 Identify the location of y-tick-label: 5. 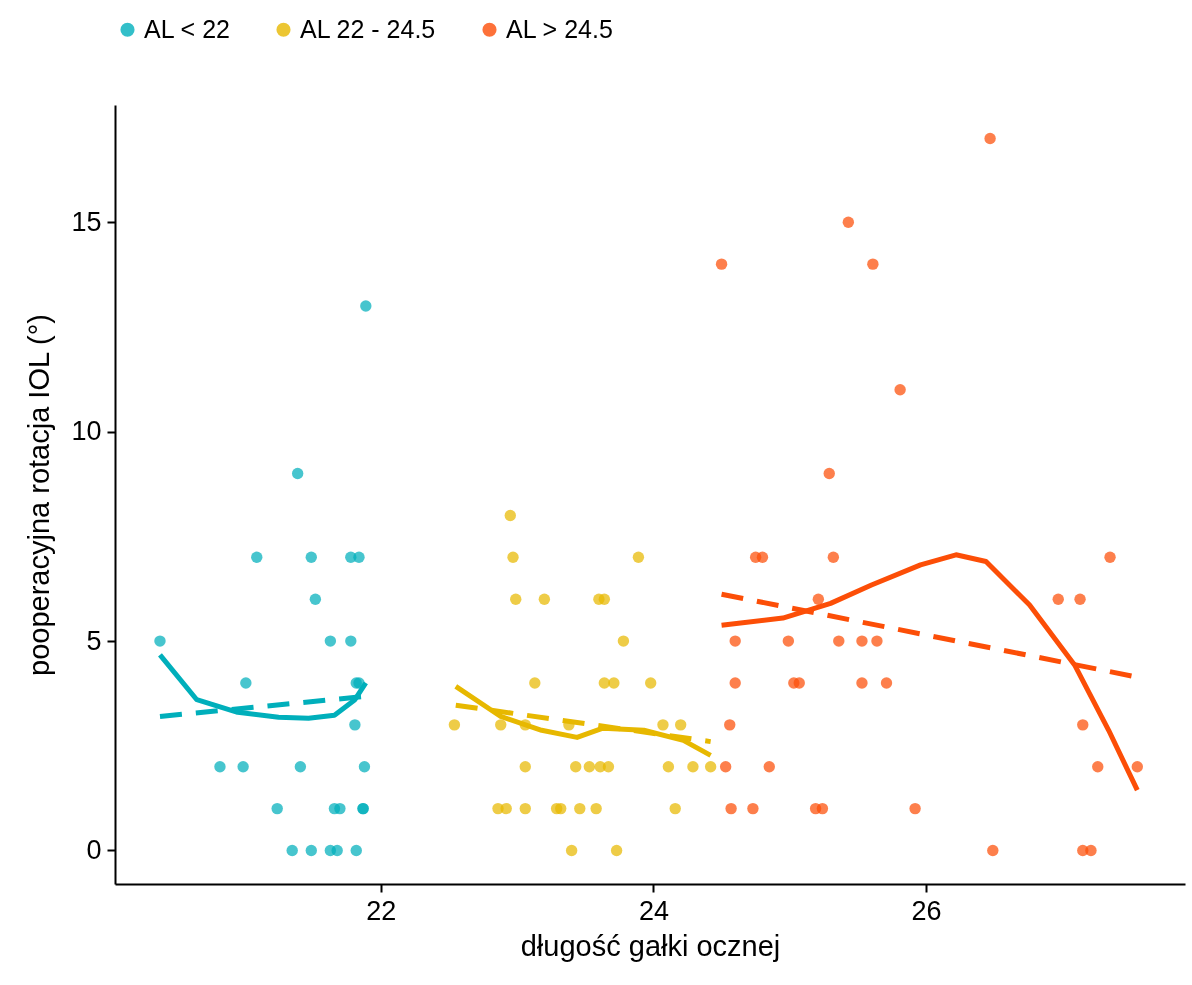
(94, 640).